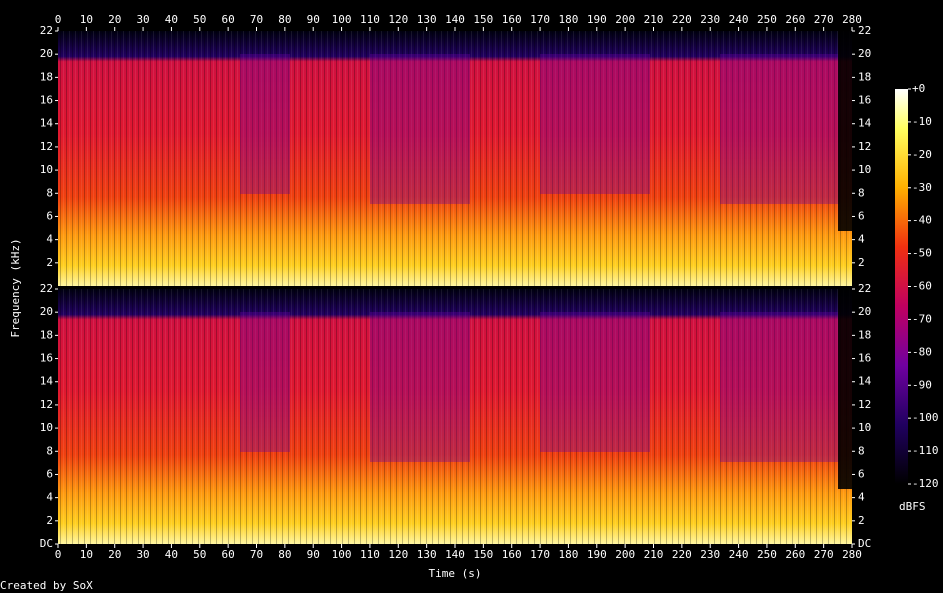 The width and height of the screenshot is (943, 593). Describe the element at coordinates (256, 554) in the screenshot. I see `x-tick-label: 70` at that location.